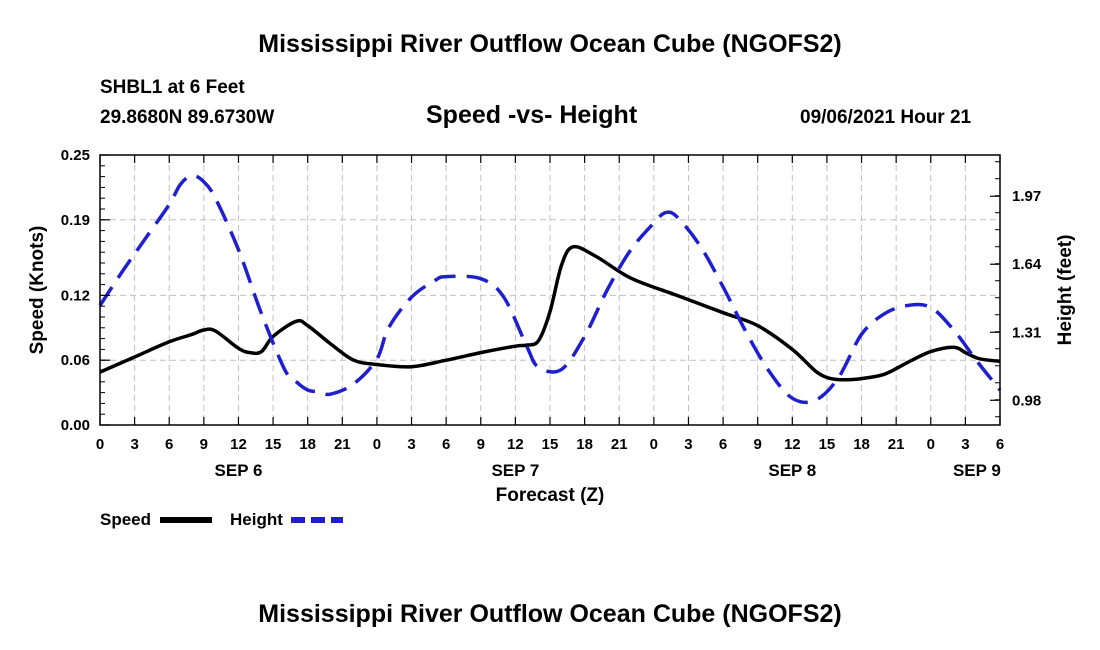 The image size is (1100, 650). Describe the element at coordinates (221, 519) in the screenshot. I see `legend: Speed Height` at that location.